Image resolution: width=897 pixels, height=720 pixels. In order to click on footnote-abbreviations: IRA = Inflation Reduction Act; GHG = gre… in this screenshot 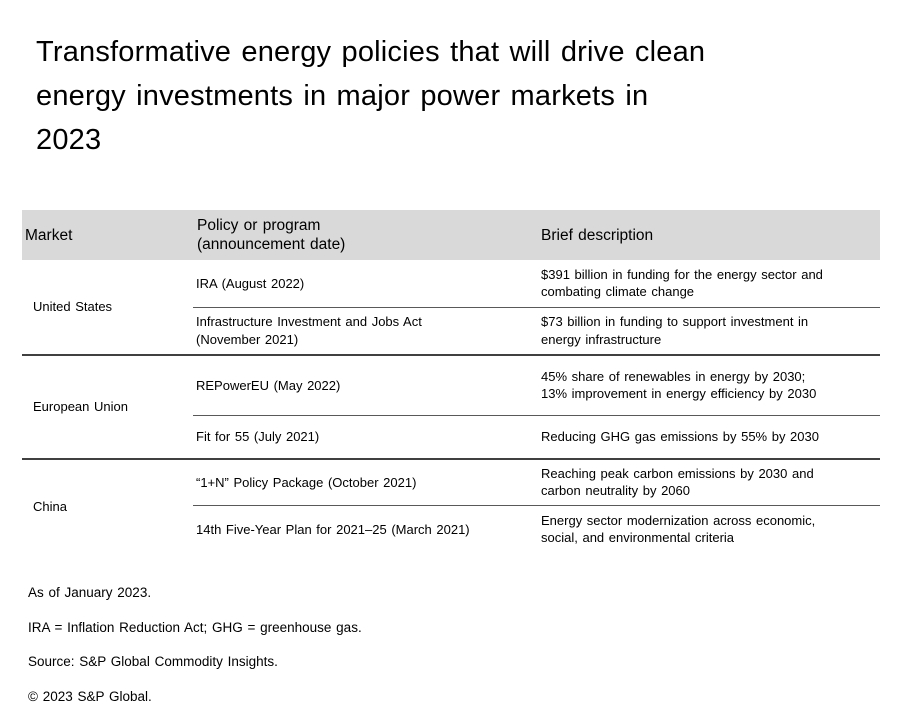, I will do `click(195, 627)`.